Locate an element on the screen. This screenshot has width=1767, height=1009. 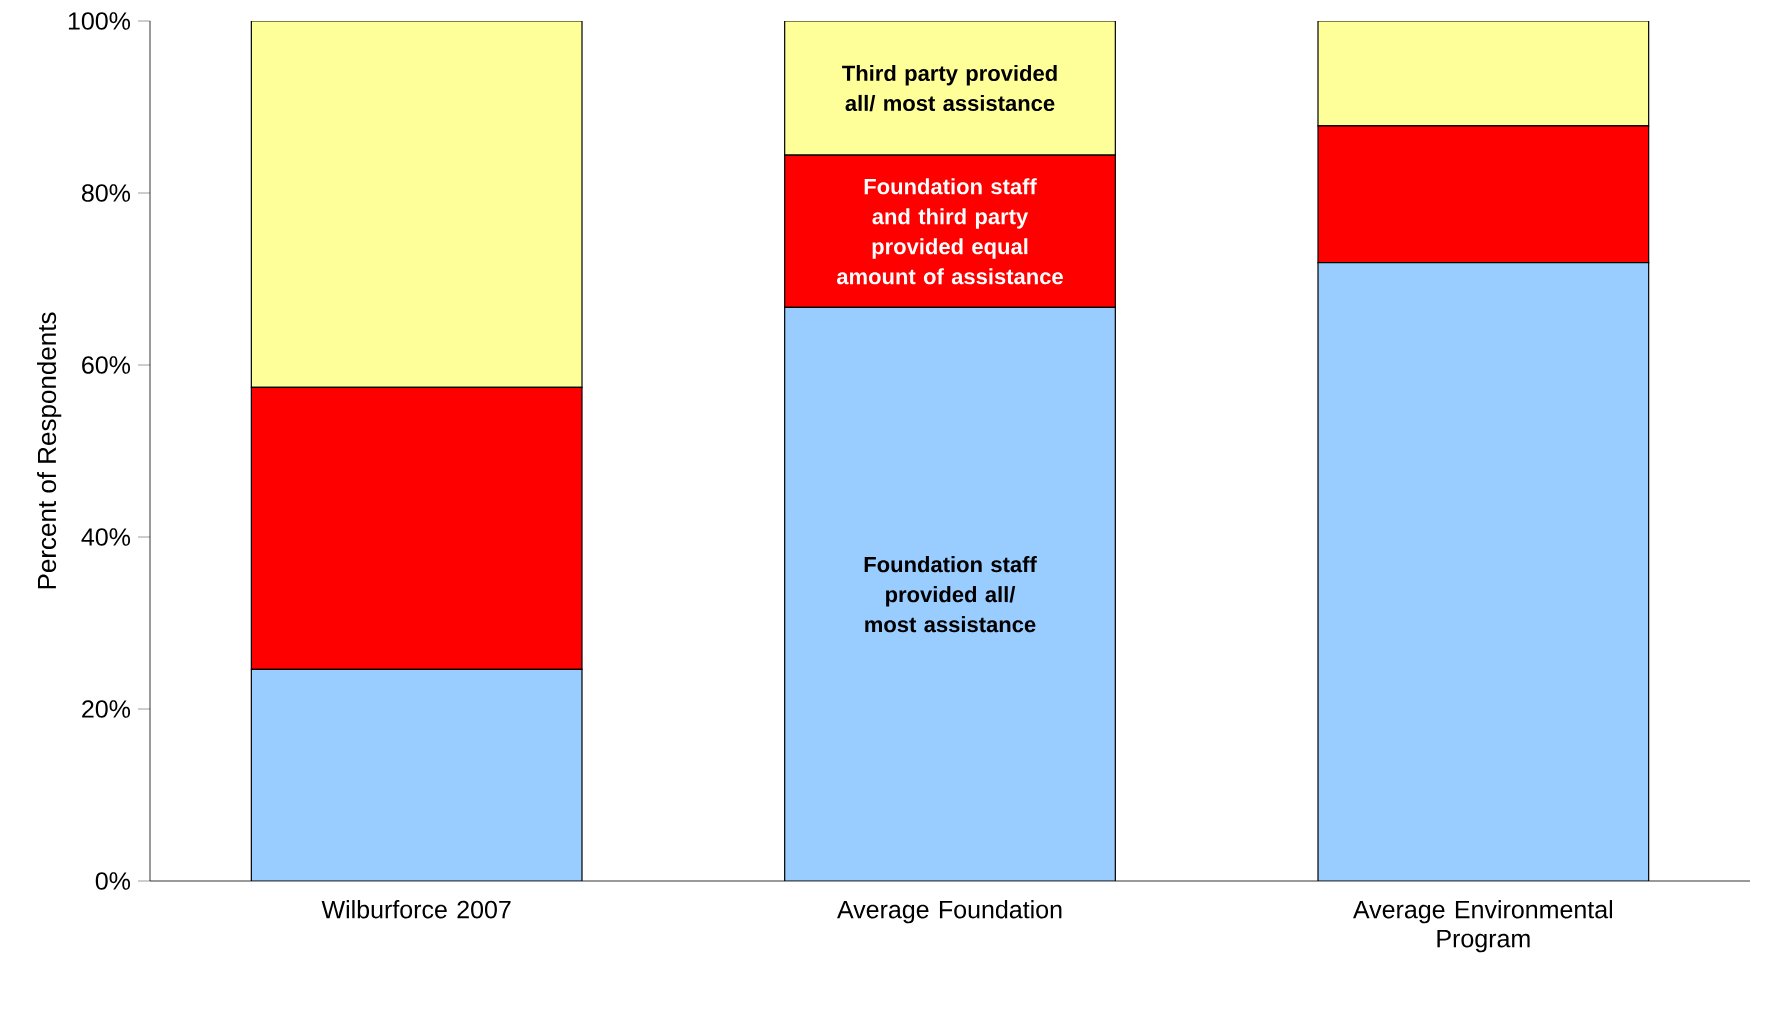
y-tick-label: 100% is located at coordinates (99, 21).